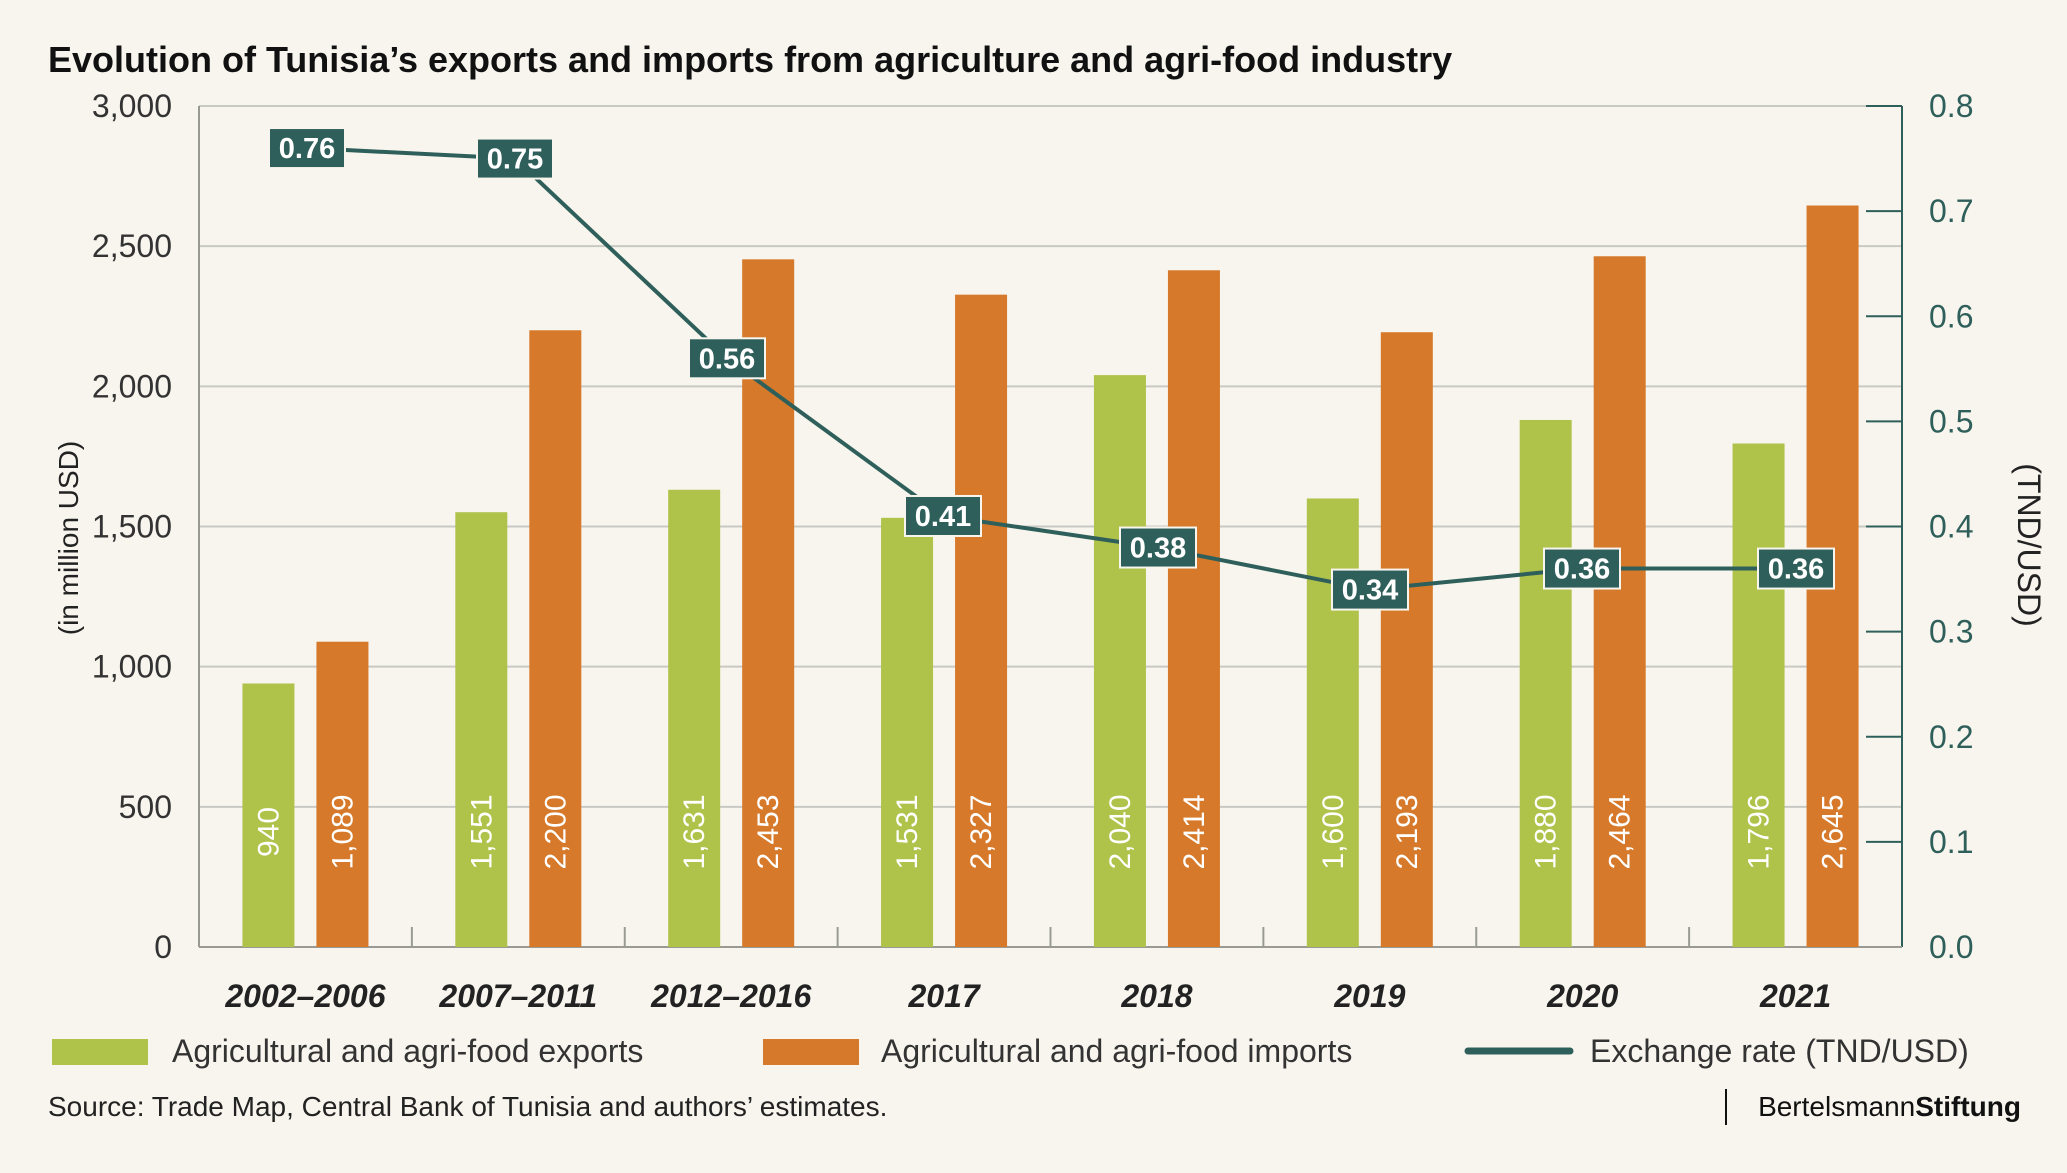 This screenshot has width=2067, height=1173. What do you see at coordinates (1620, 831) in the screenshot?
I see `import-bar-label: 2,464` at bounding box center [1620, 831].